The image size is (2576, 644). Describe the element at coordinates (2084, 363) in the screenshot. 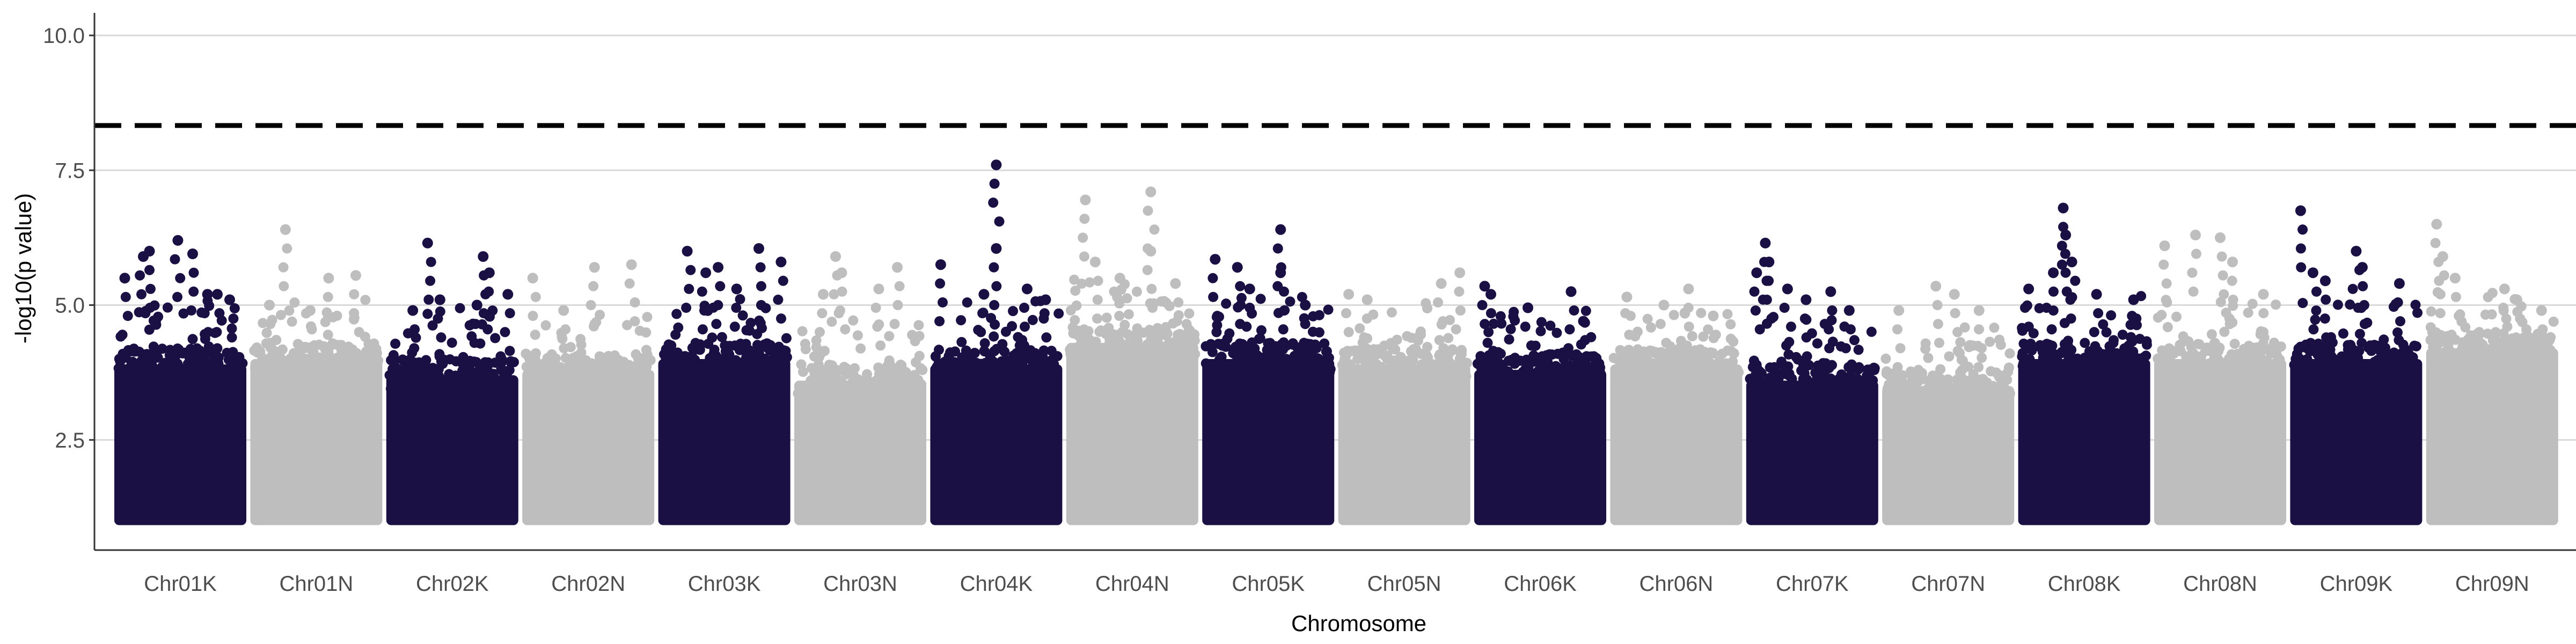

I see `chromosome-Chr08K` at that location.